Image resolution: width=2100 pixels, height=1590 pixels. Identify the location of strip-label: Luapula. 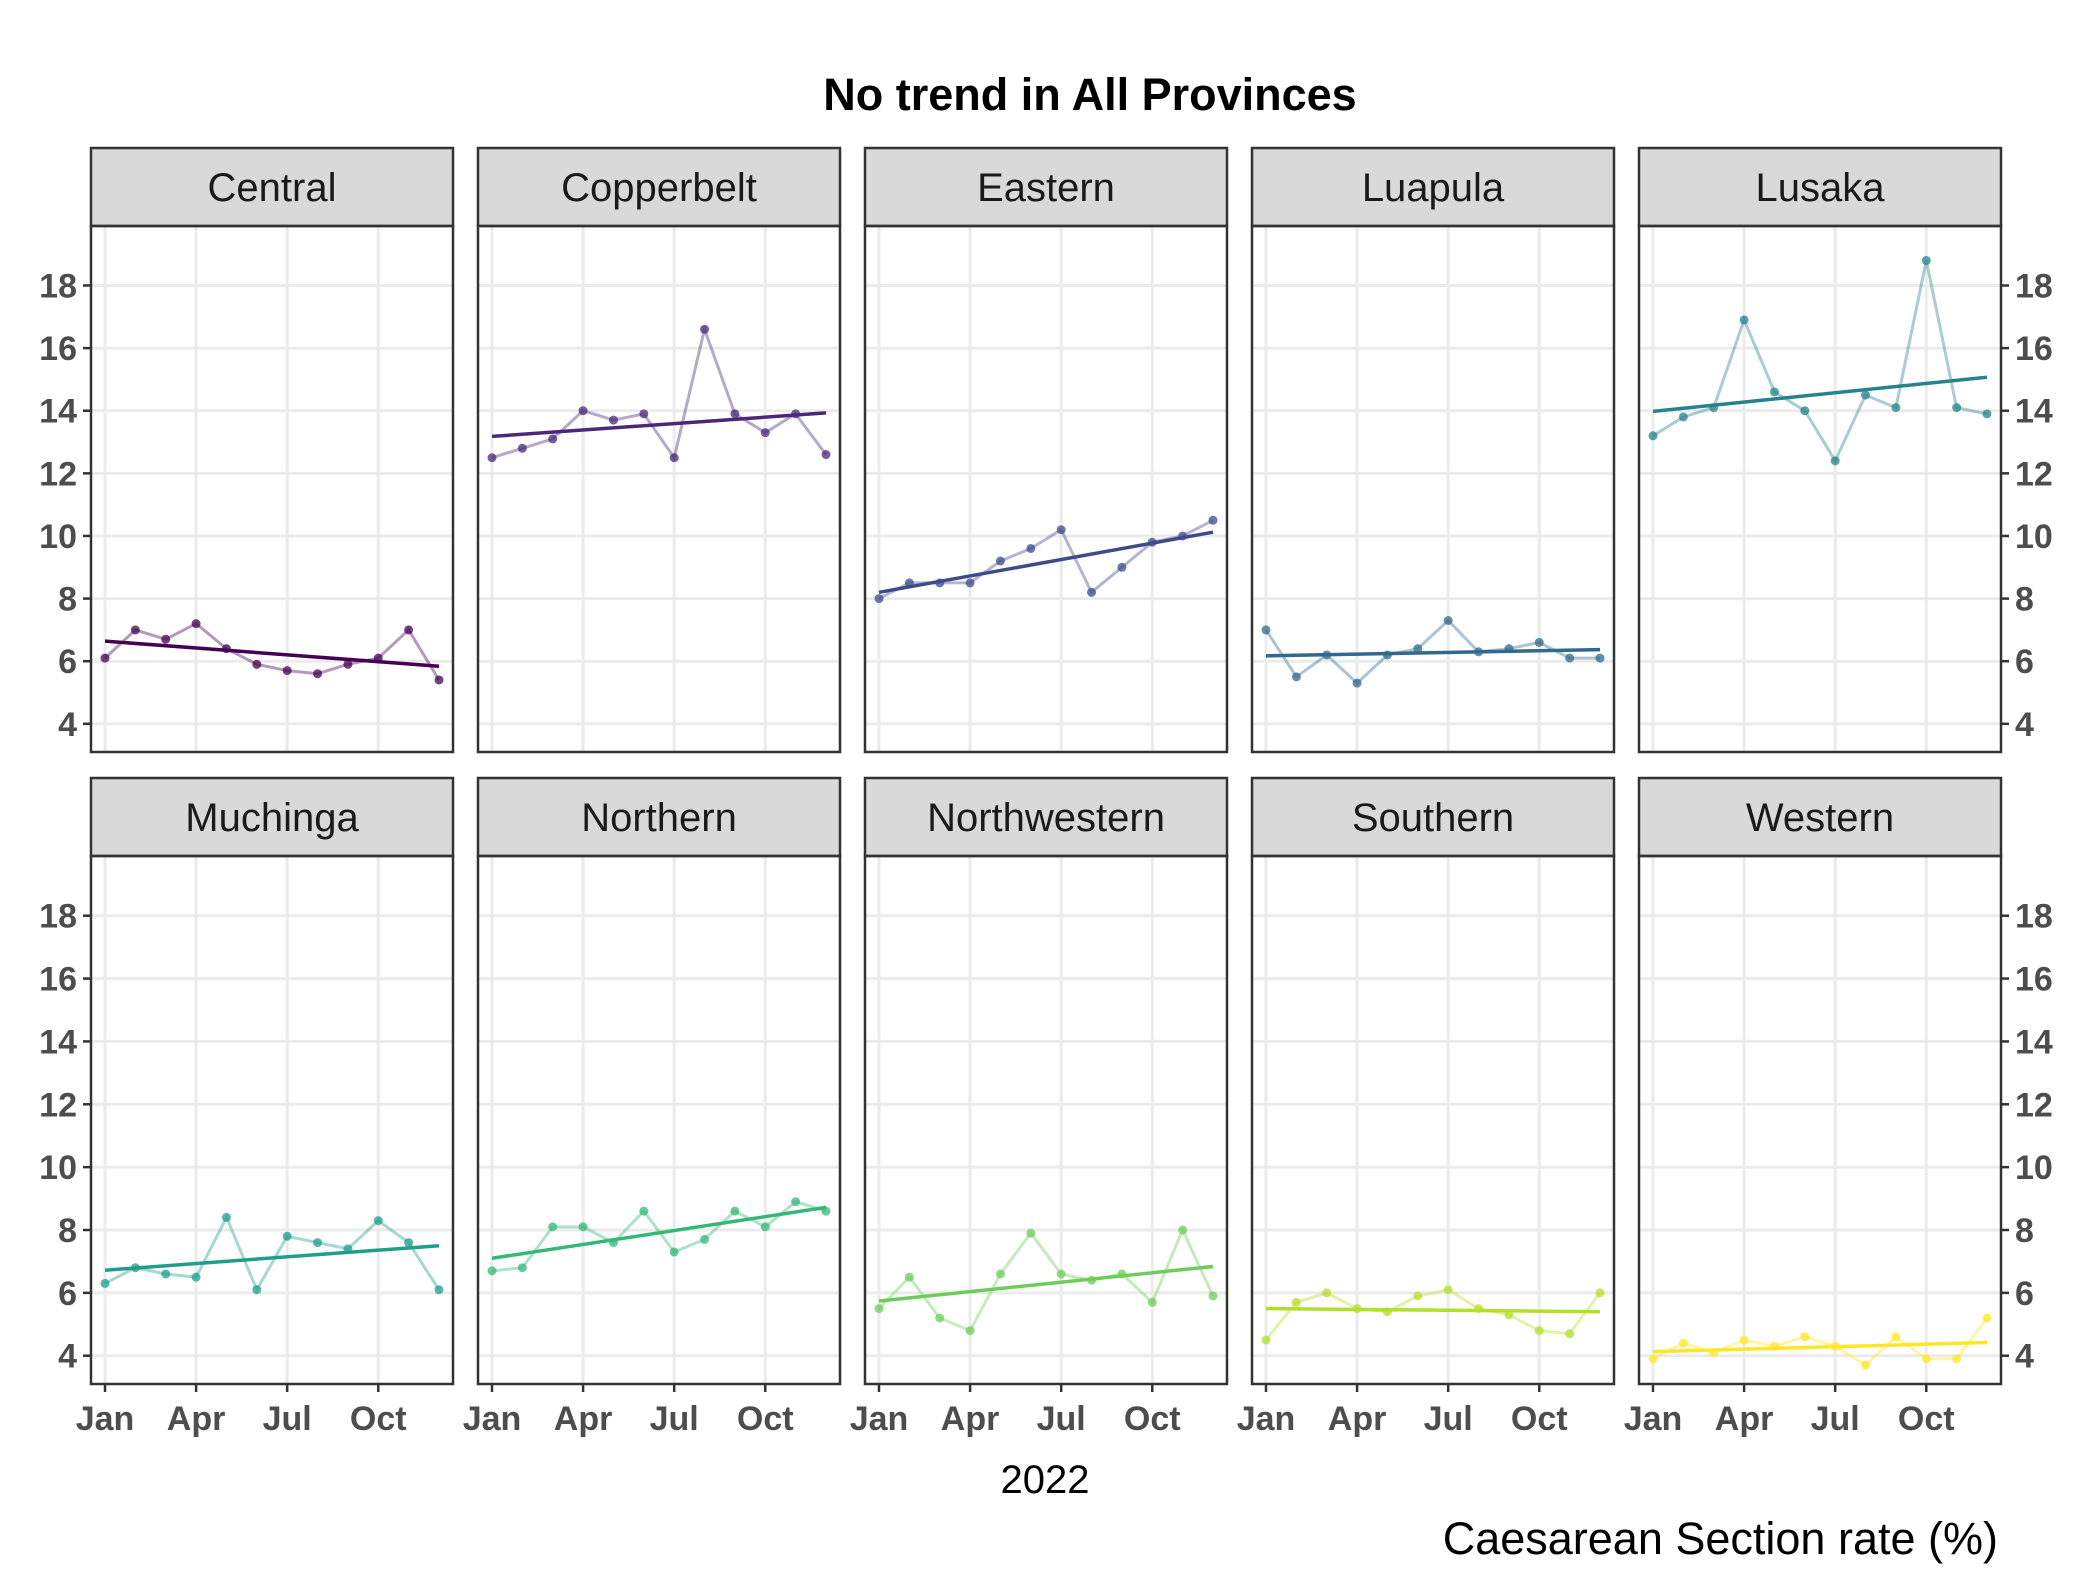
(1433, 188).